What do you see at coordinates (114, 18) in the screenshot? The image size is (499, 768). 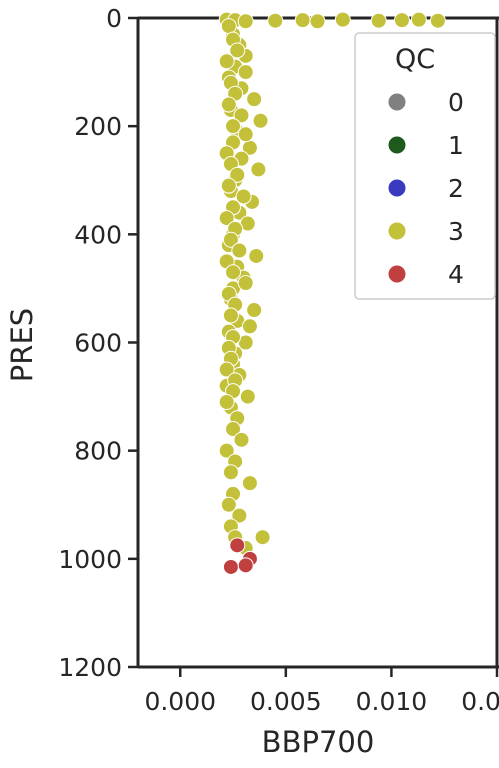 I see `y-tick-label: 0` at bounding box center [114, 18].